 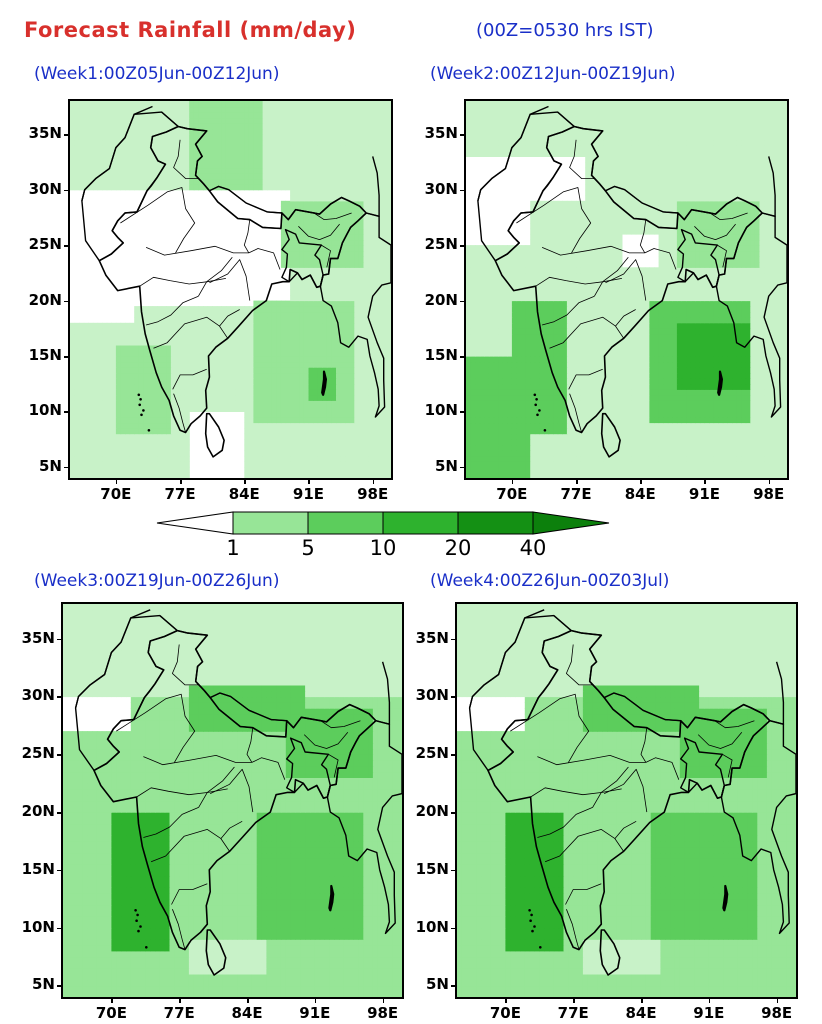 I want to click on time-note: (00Z=0530 hrs IST), so click(x=565, y=30).